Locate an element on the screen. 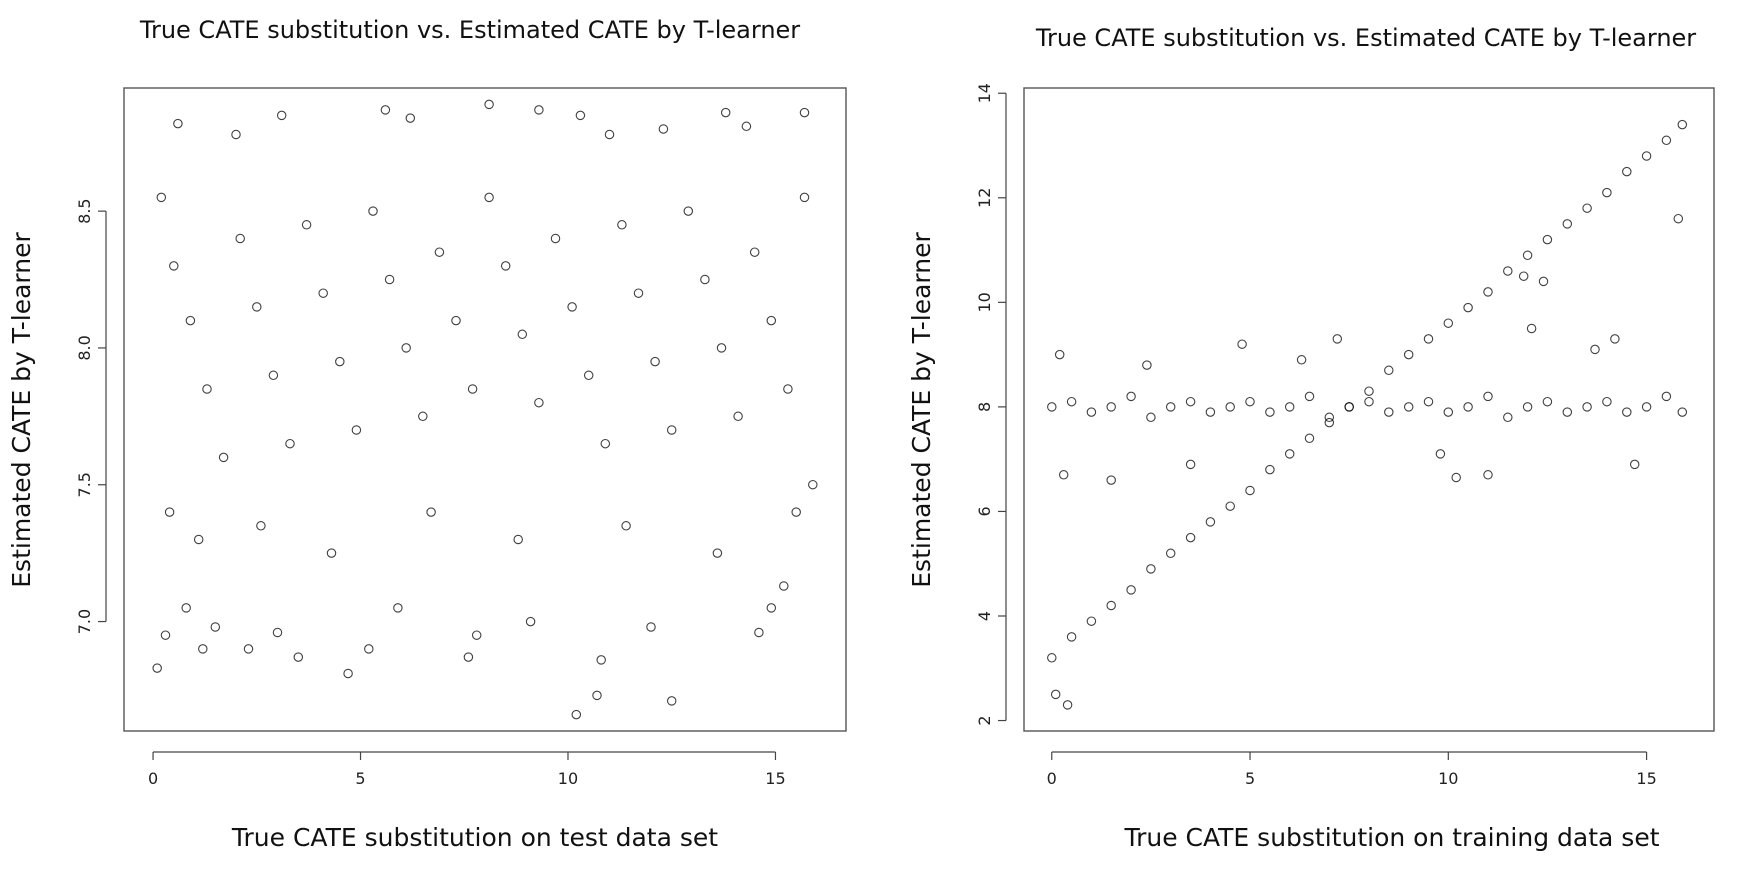 The image size is (1764, 874). left-y-tick-label: 8.5 is located at coordinates (84, 210).